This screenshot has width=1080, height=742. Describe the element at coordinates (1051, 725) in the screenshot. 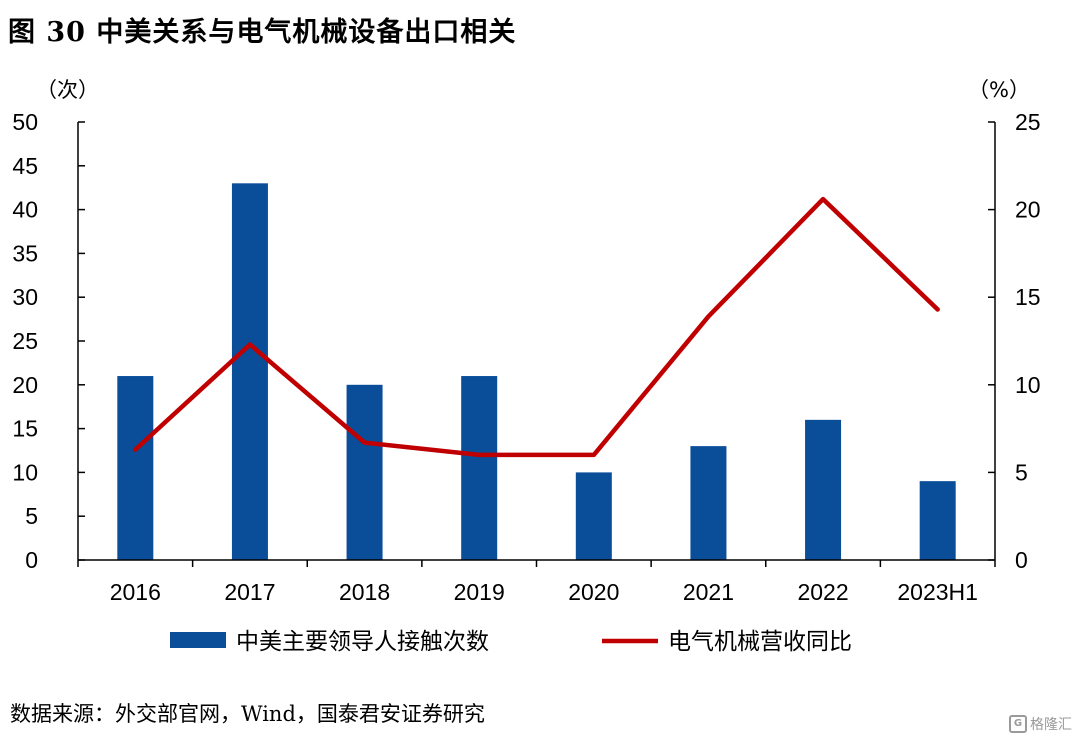

I see `watermark-text: 格隆汇` at that location.